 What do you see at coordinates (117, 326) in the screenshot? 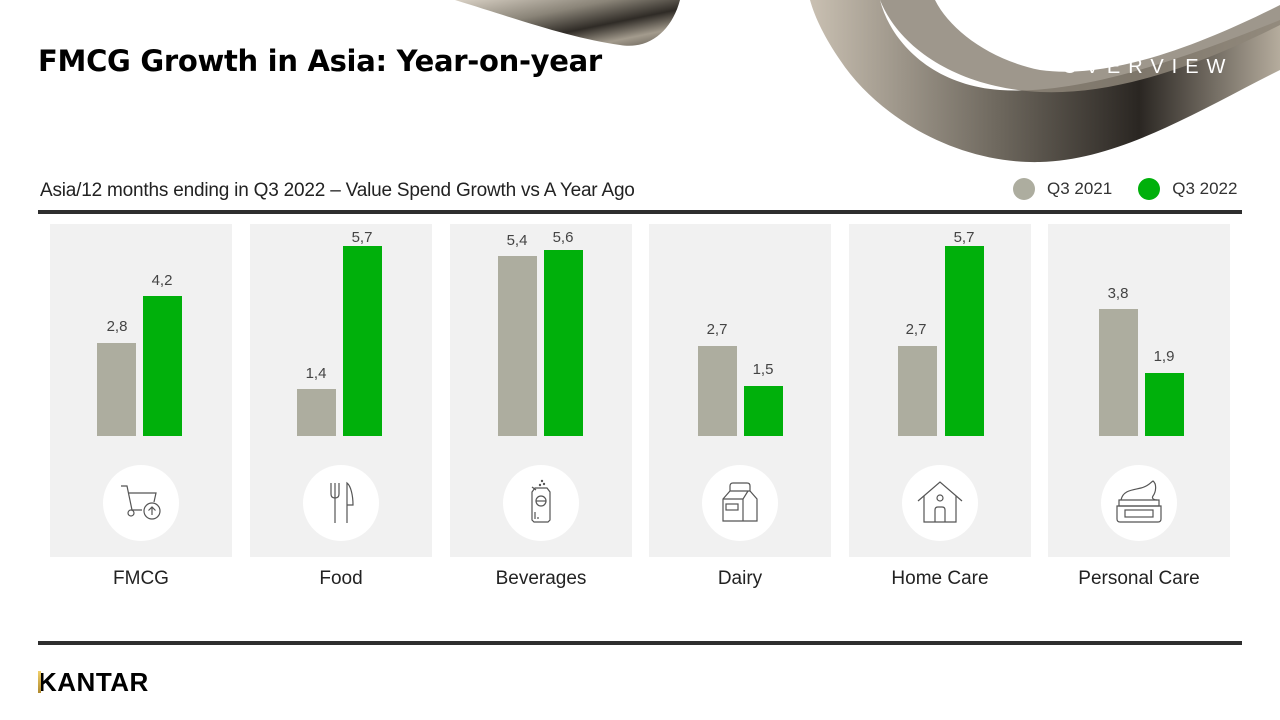
I see `bar-value-q3-2021: 2,8` at bounding box center [117, 326].